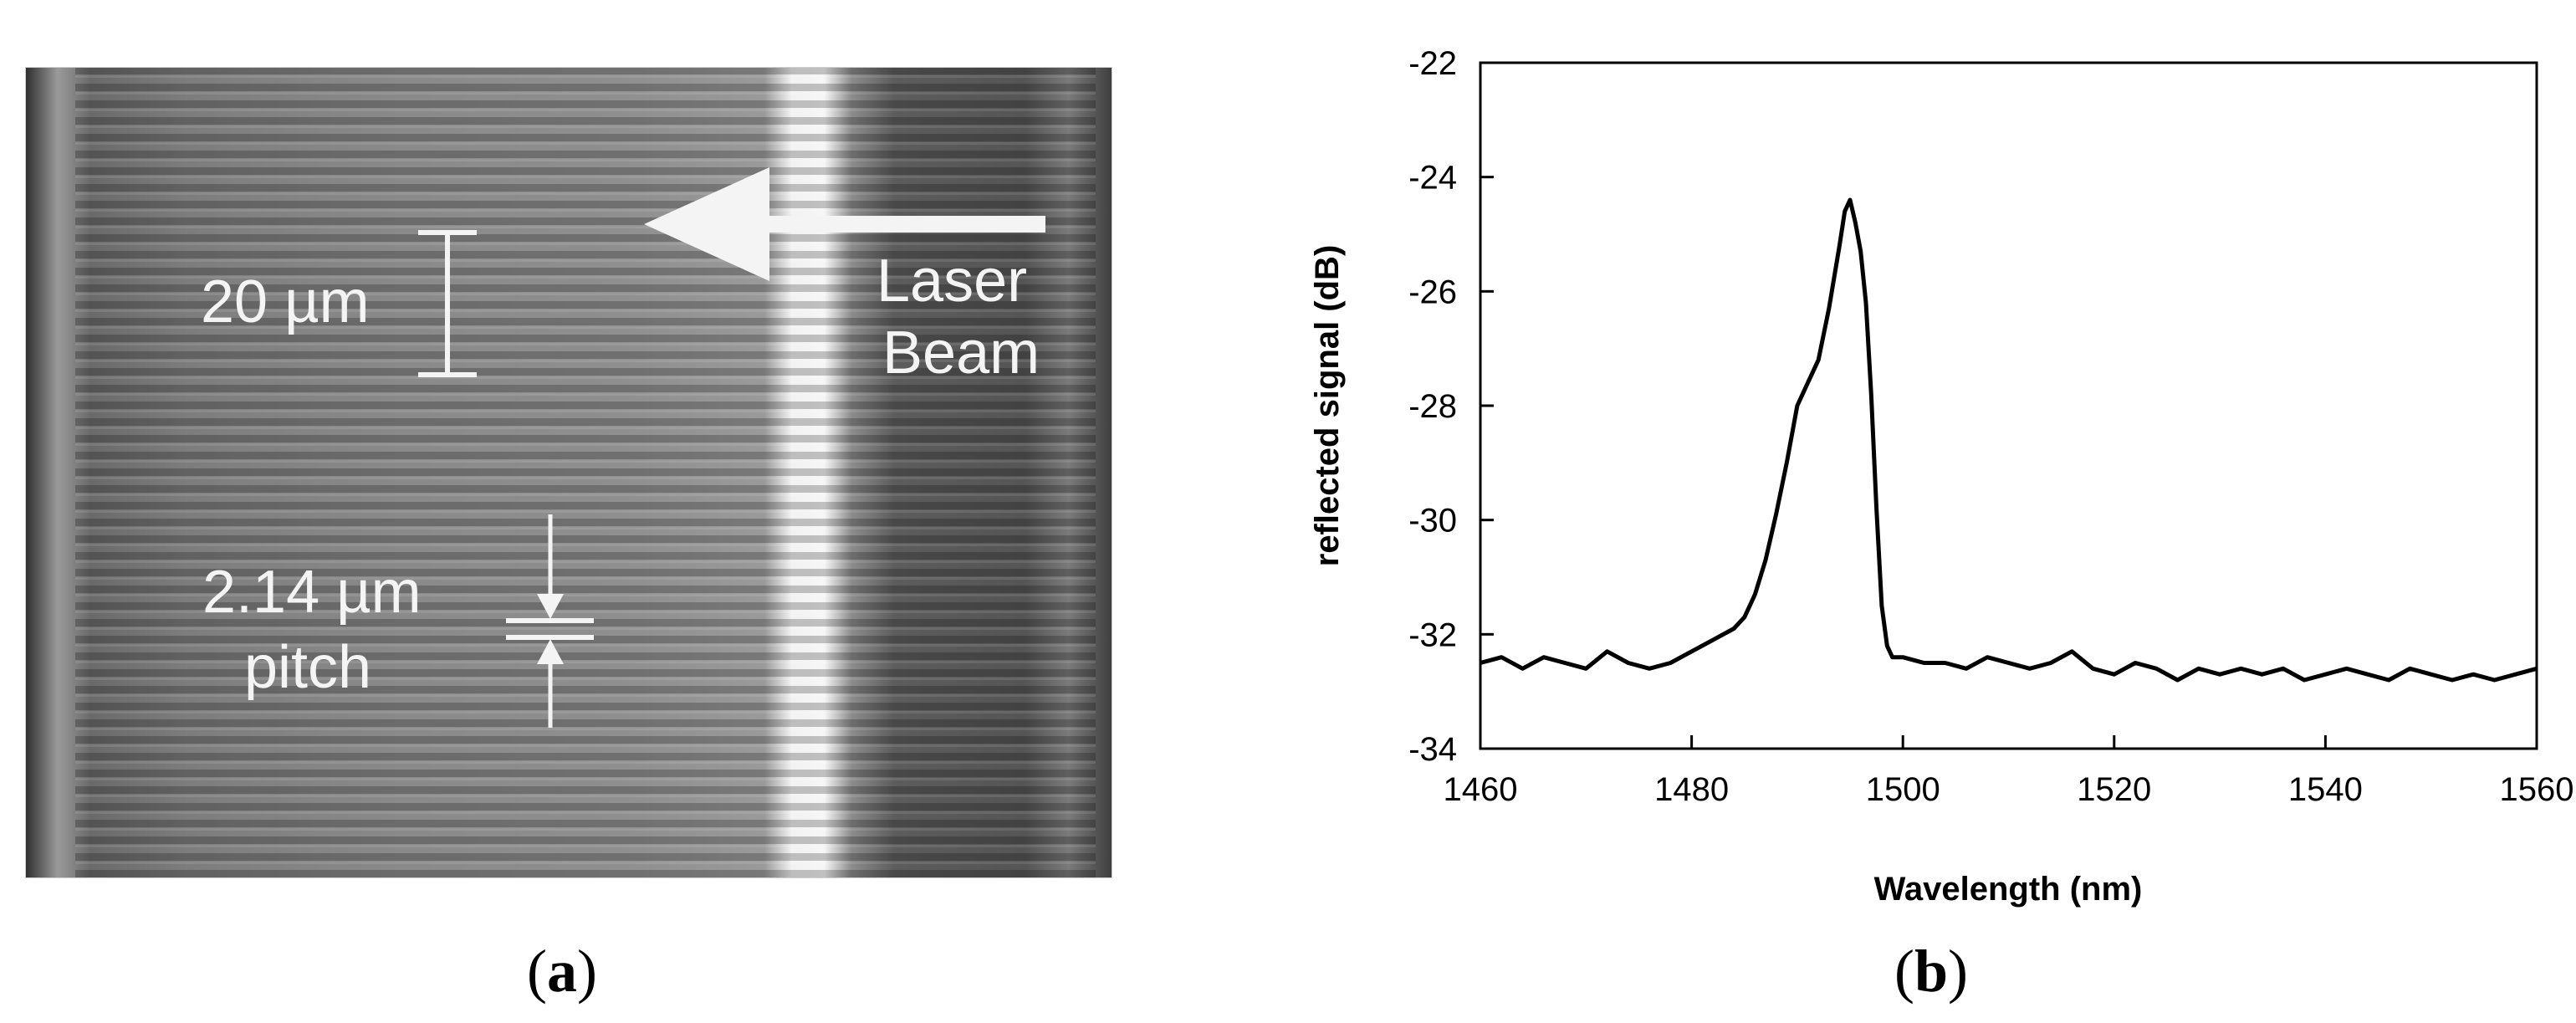 This screenshot has width=2576, height=1023. Describe the element at coordinates (1691, 790) in the screenshot. I see `x-tick-label: 1480` at that location.